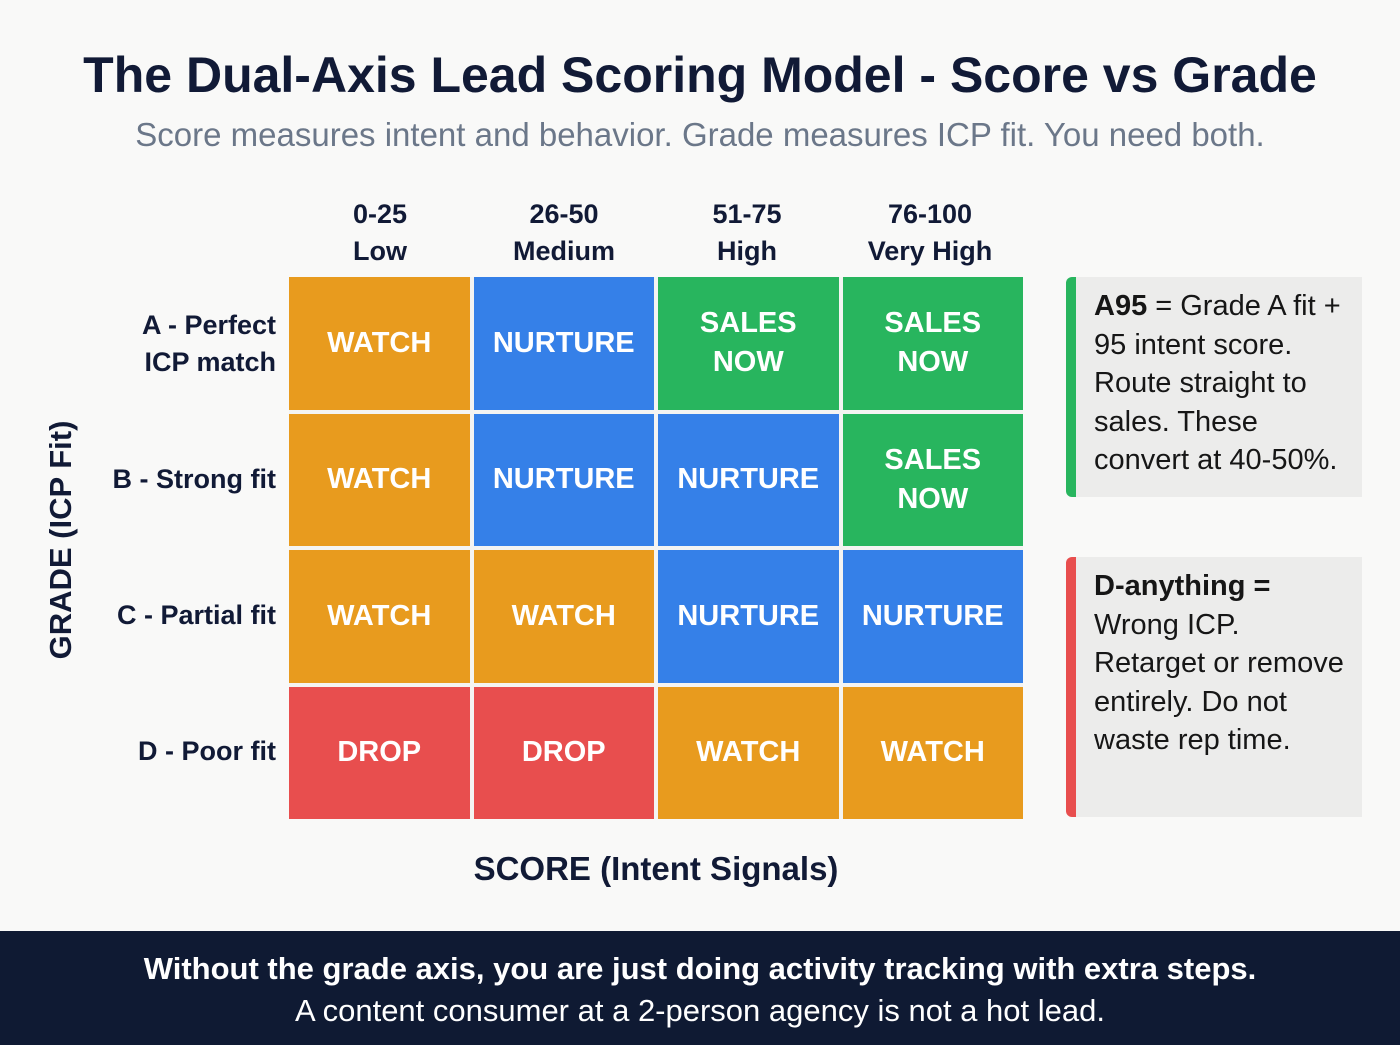 This screenshot has width=1400, height=1045. What do you see at coordinates (1182, 586) in the screenshot?
I see `callout-bold: D-anything =` at bounding box center [1182, 586].